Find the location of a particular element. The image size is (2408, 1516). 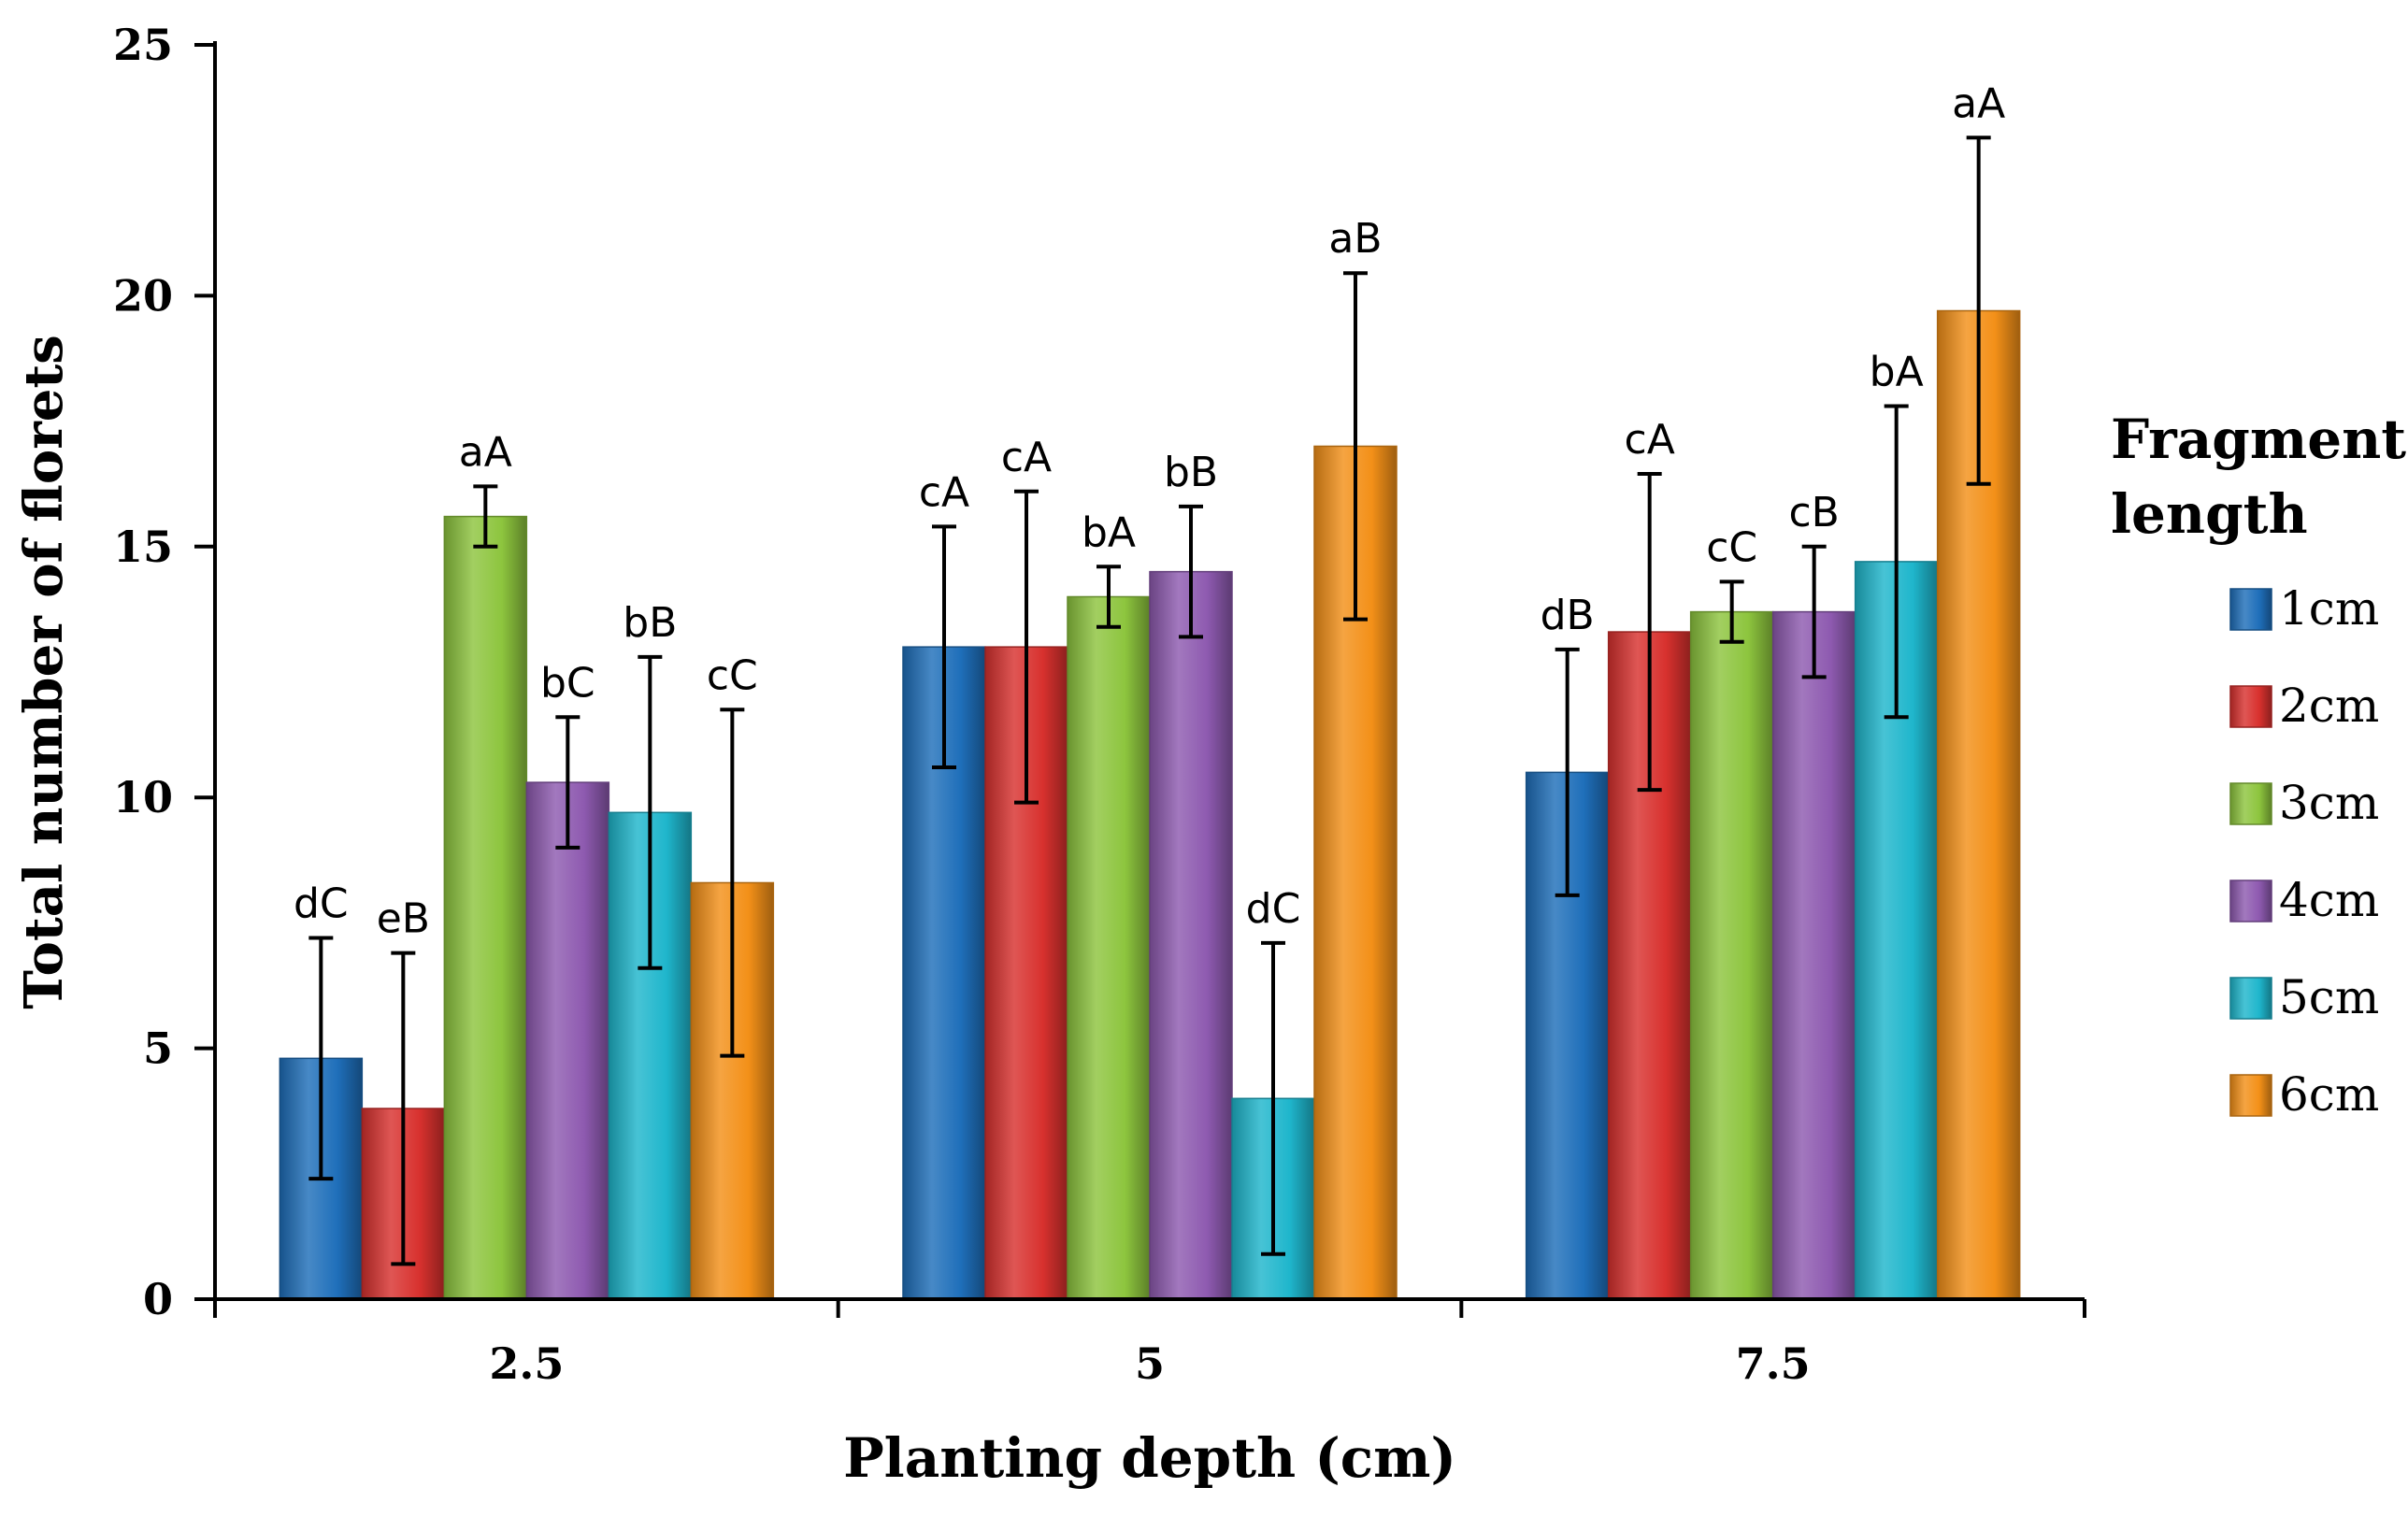

legend-label-6cm: 6cm is located at coordinates (2329, 1094).